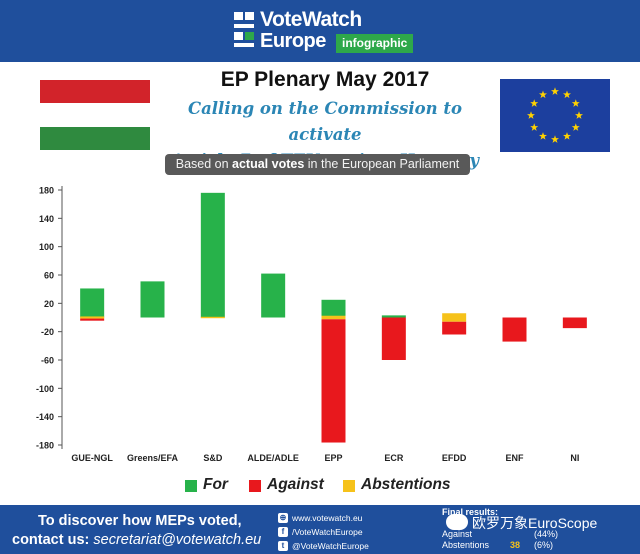 The image size is (640, 554). Describe the element at coordinates (255, 486) in the screenshot. I see `legend-swatch-against` at that location.